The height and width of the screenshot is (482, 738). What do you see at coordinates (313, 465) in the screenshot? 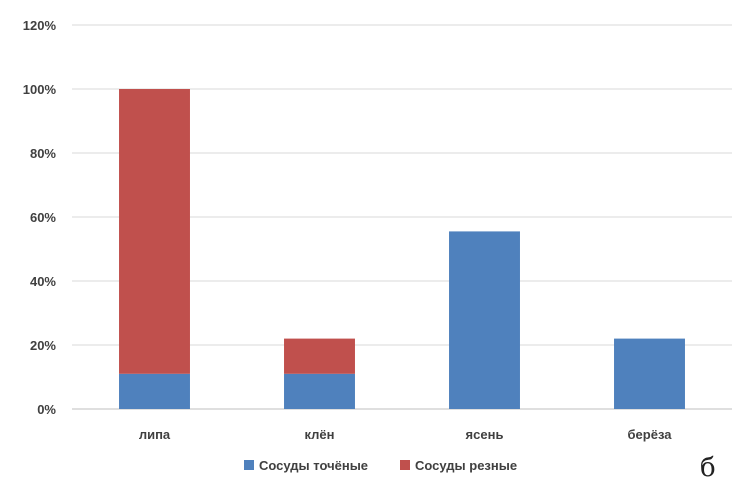
I see `legend-label: Сосуды точёные` at bounding box center [313, 465].